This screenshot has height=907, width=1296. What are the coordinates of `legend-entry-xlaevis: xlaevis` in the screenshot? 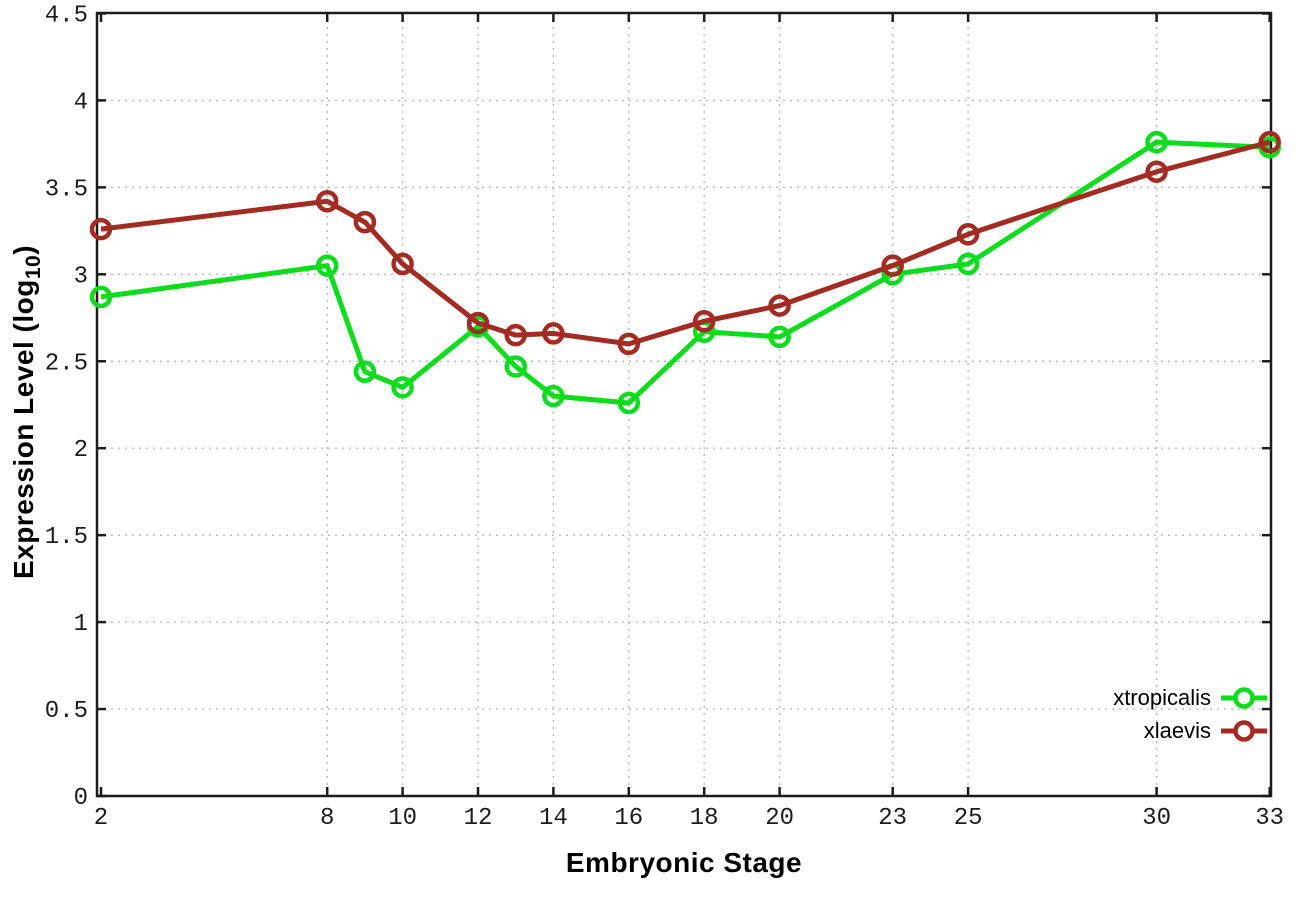 It's located at (1206, 731).